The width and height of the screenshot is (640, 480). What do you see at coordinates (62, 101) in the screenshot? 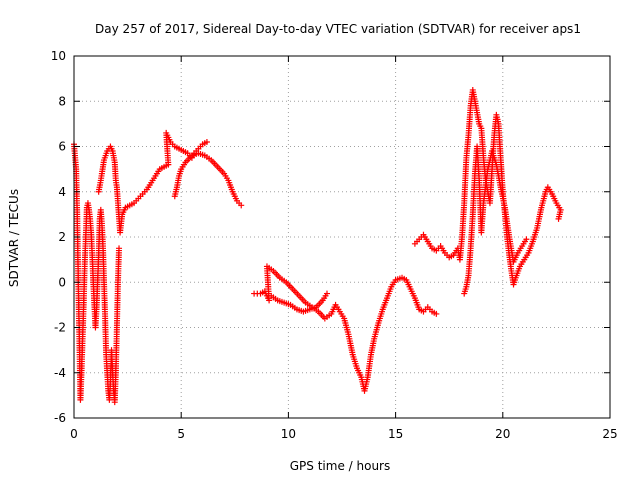
I see `y-tick-label: 8` at bounding box center [62, 101].